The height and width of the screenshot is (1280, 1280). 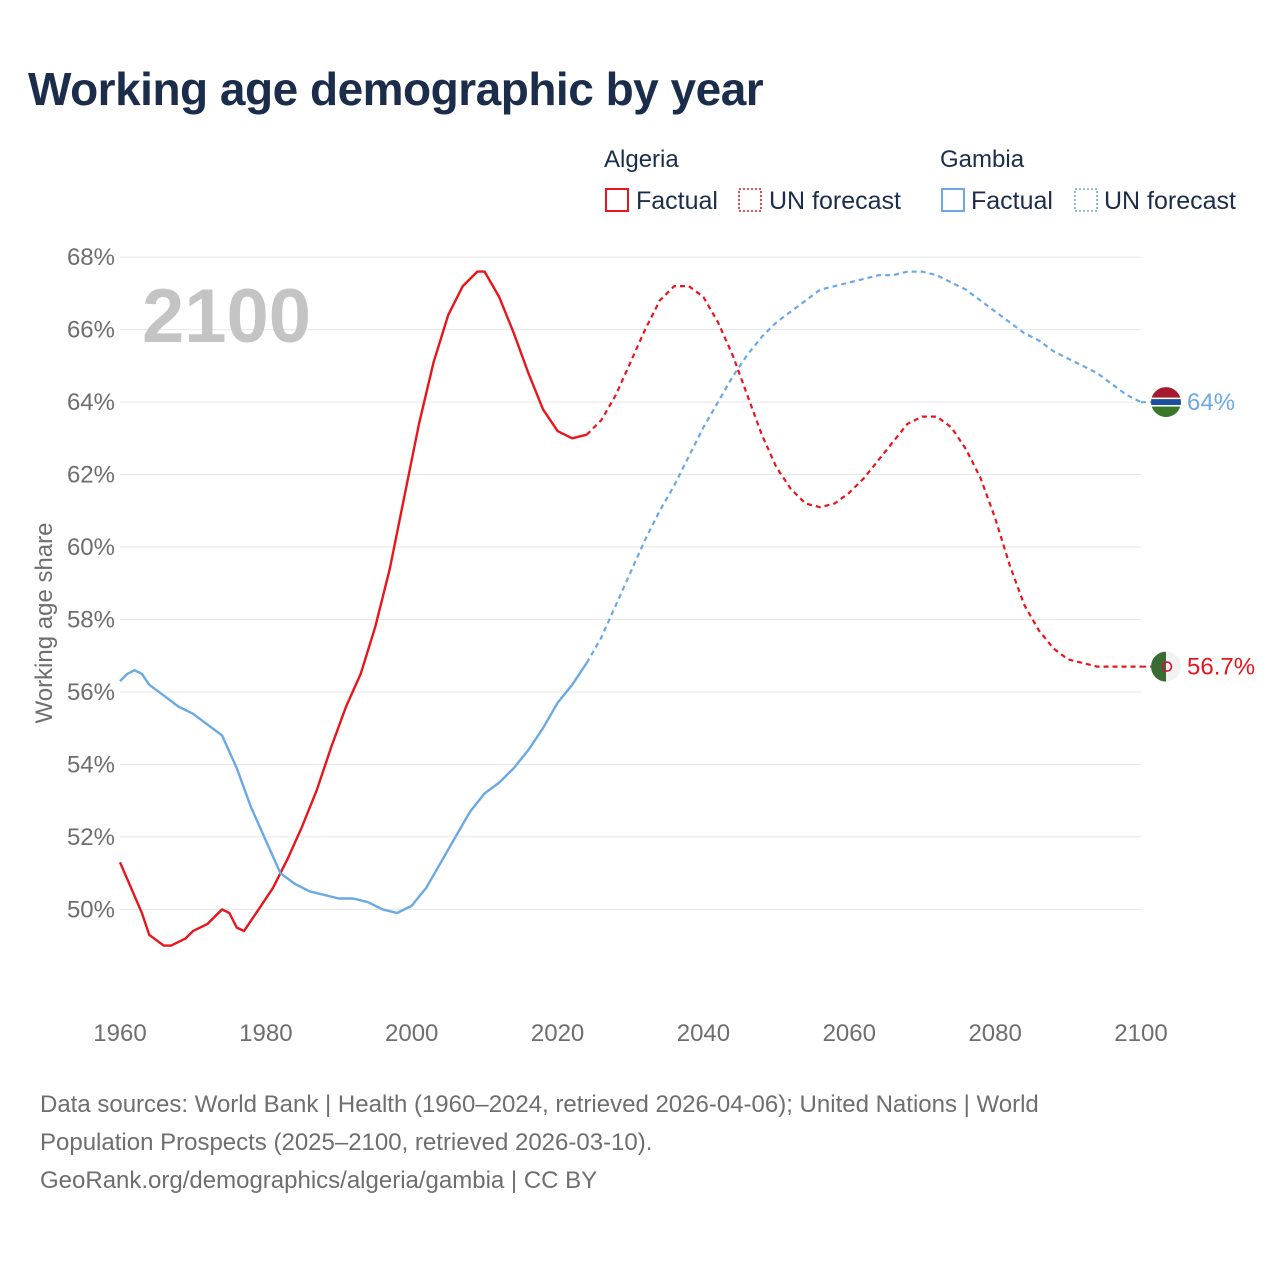 What do you see at coordinates (1170, 201) in the screenshot?
I see `legend-label-gambia-forecast: UN forecast` at bounding box center [1170, 201].